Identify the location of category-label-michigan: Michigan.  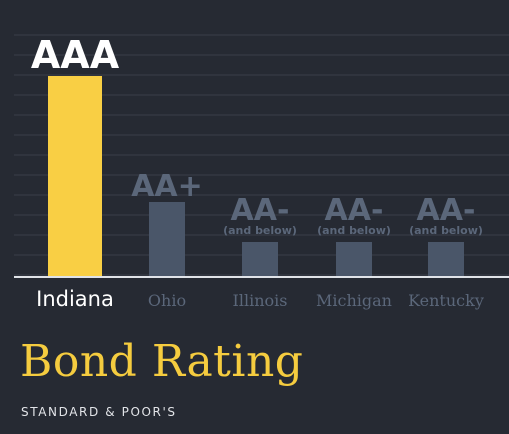
(354, 300).